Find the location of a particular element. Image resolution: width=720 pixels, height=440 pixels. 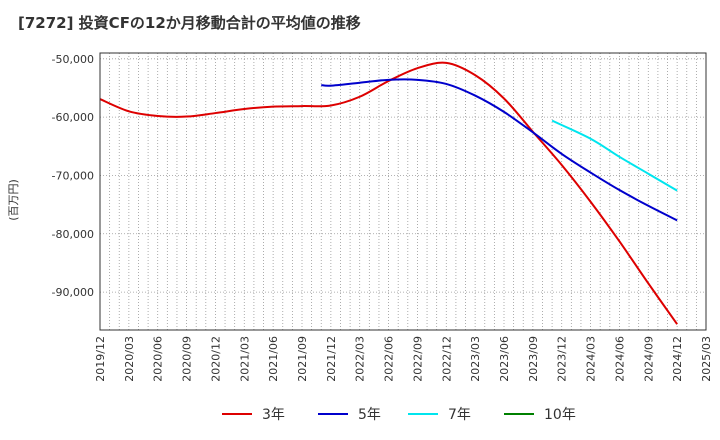

x-tick-label: 2023/06 is located at coordinates (504, 359).